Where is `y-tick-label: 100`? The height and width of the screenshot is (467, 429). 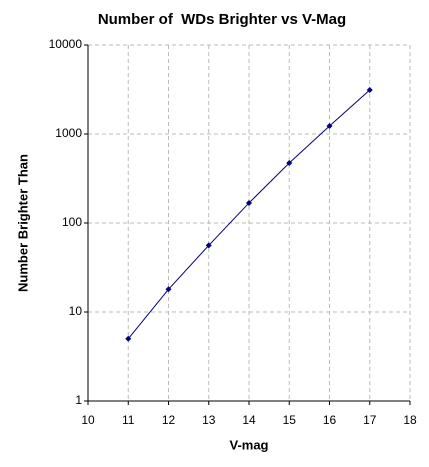 y-tick-label: 100 is located at coordinates (72, 222).